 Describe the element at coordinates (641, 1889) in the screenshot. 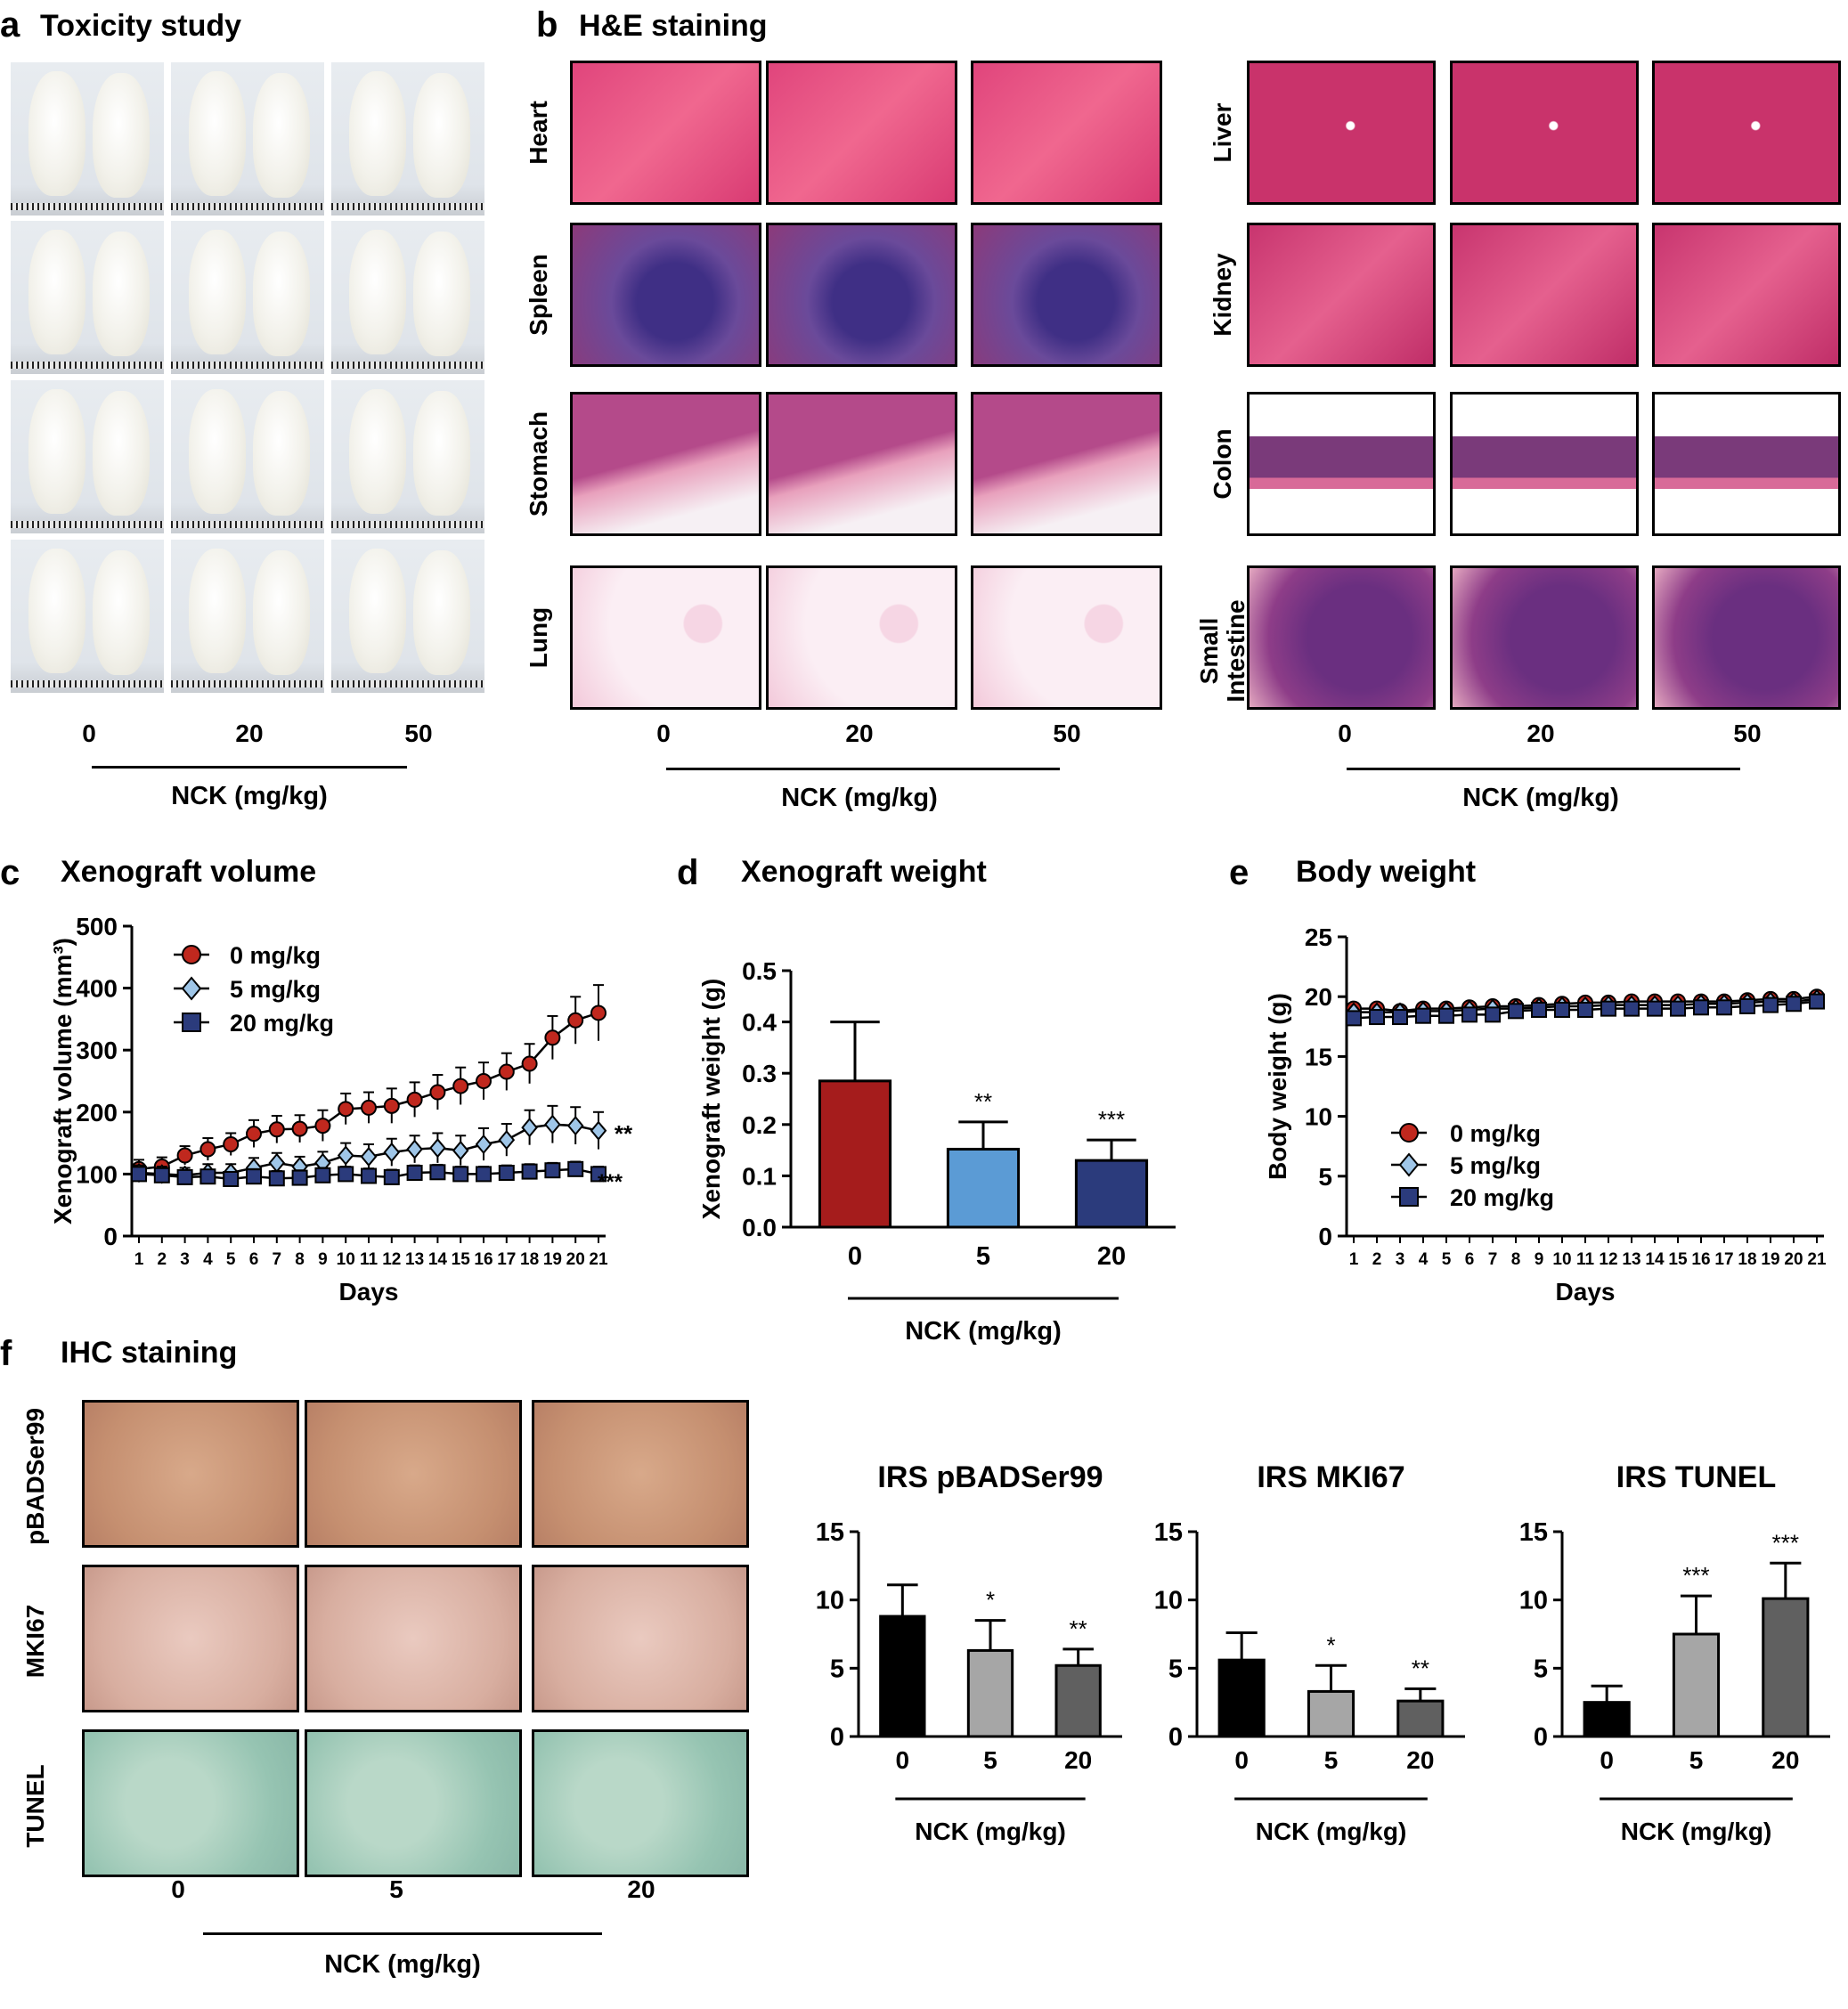

I see `panel-f-tick-20: 20` at that location.